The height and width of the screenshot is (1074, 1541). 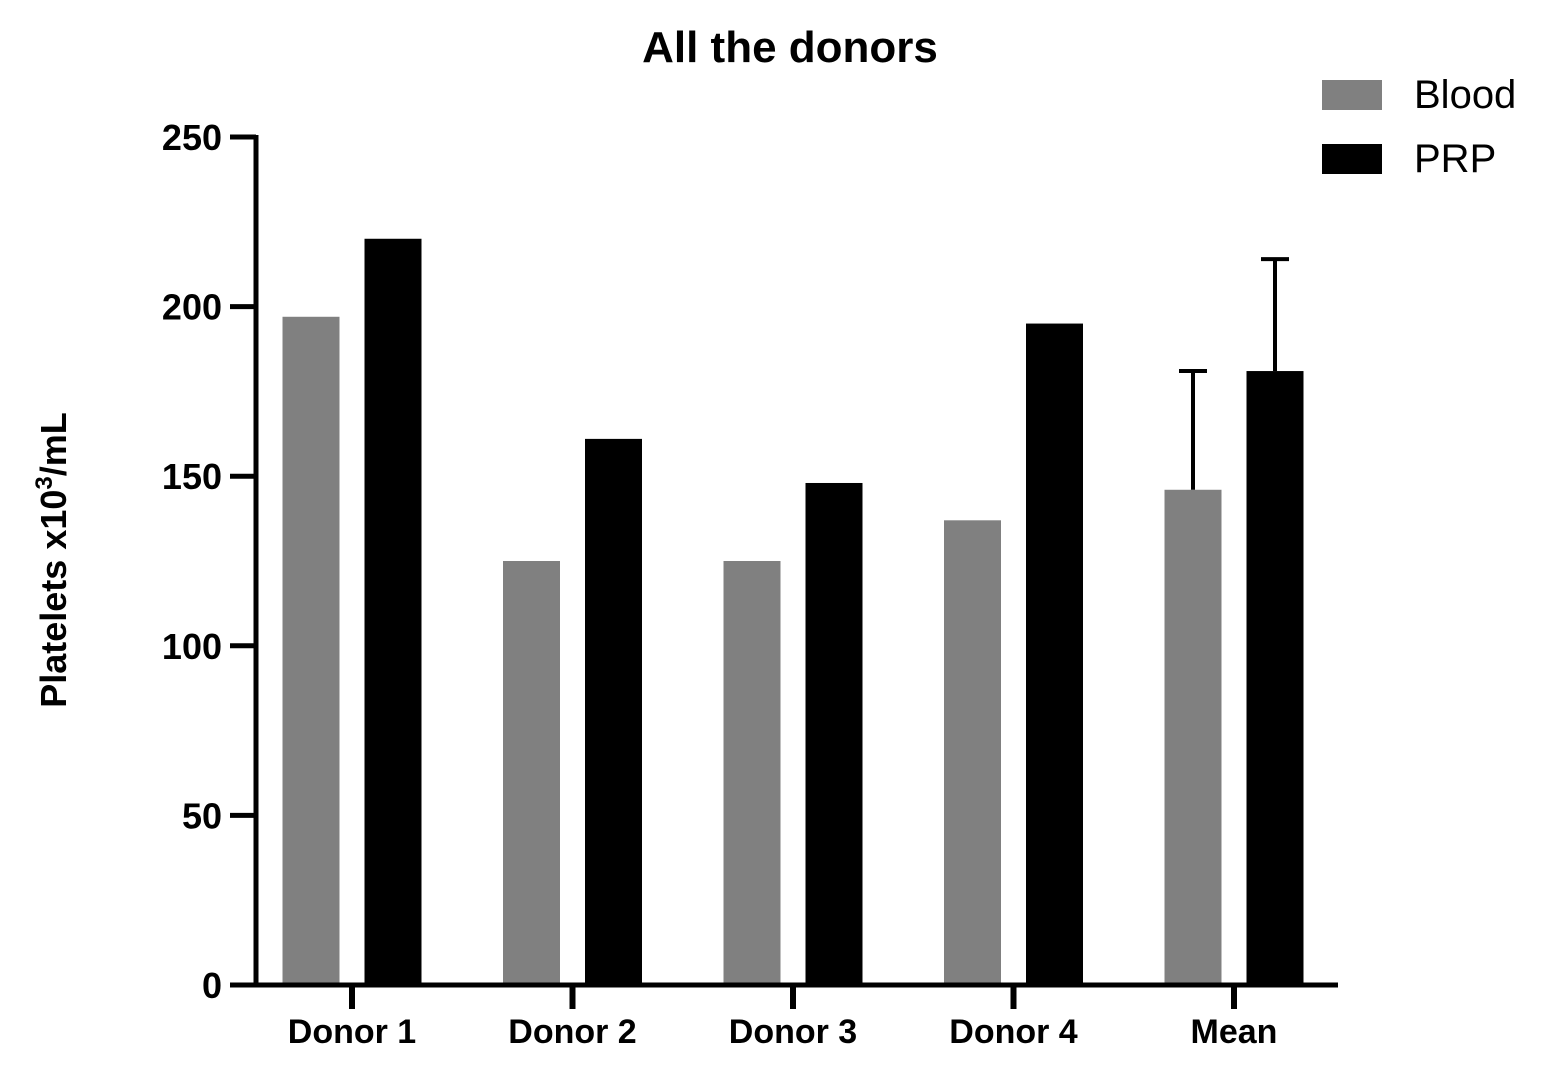 What do you see at coordinates (53, 599) in the screenshot?
I see `y-axis-label-main: Platelets x10` at bounding box center [53, 599].